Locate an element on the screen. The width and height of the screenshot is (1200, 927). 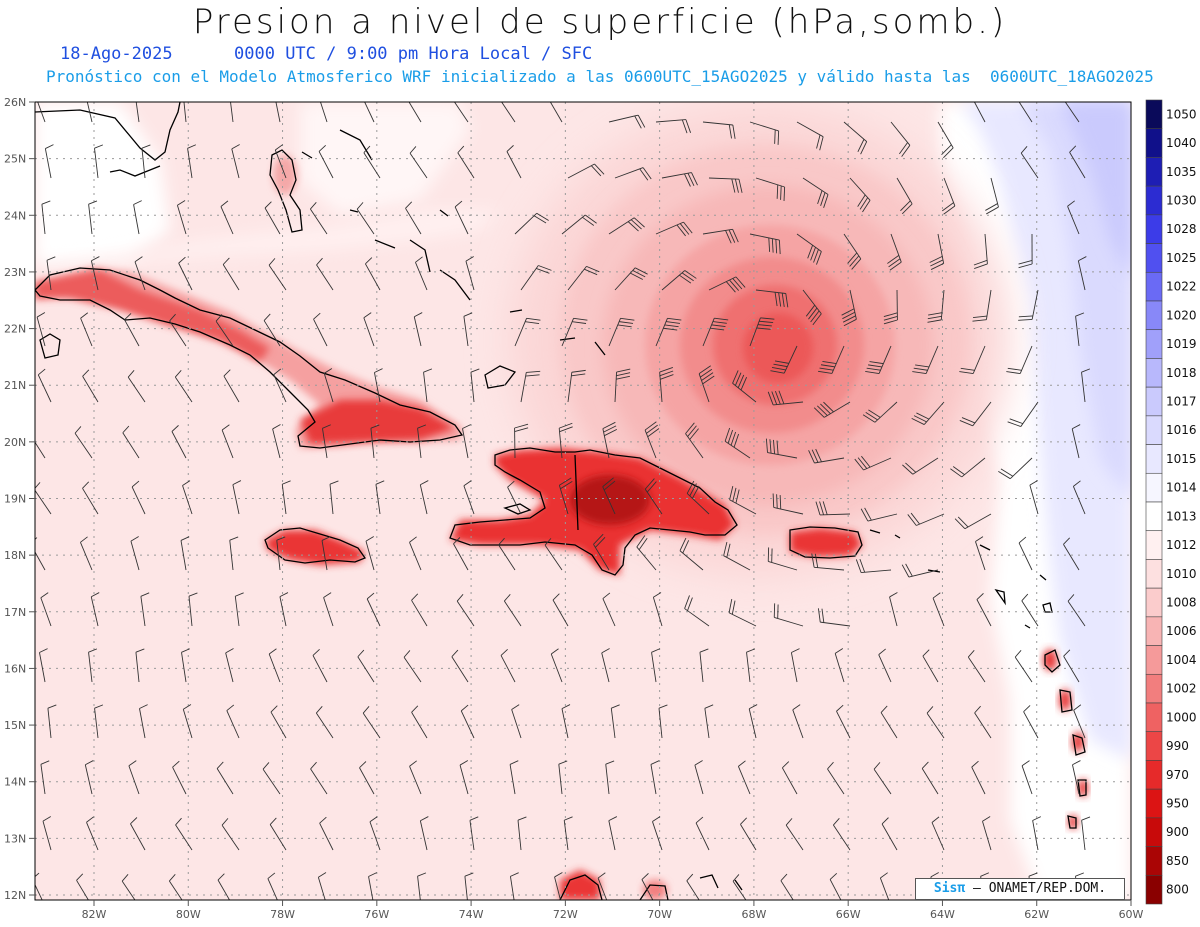
colorbar-label: 1014 is located at coordinates (1181, 488).